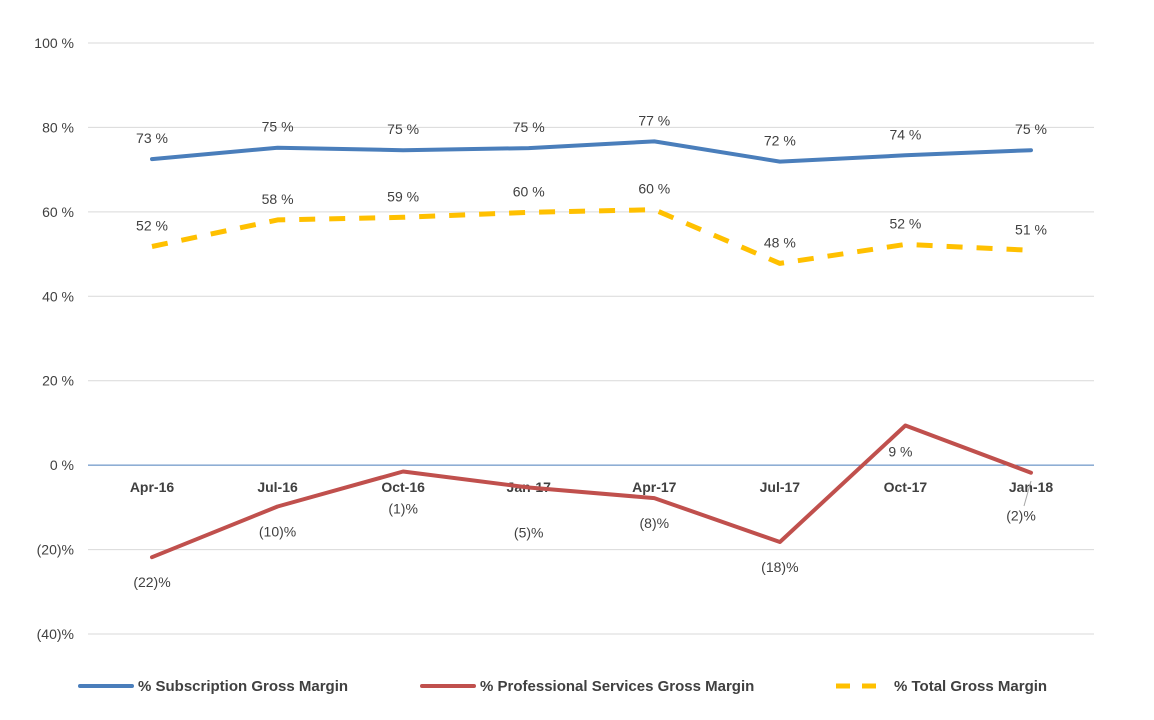 This screenshot has width=1154, height=720. I want to click on data-label: (10)%, so click(277, 532).